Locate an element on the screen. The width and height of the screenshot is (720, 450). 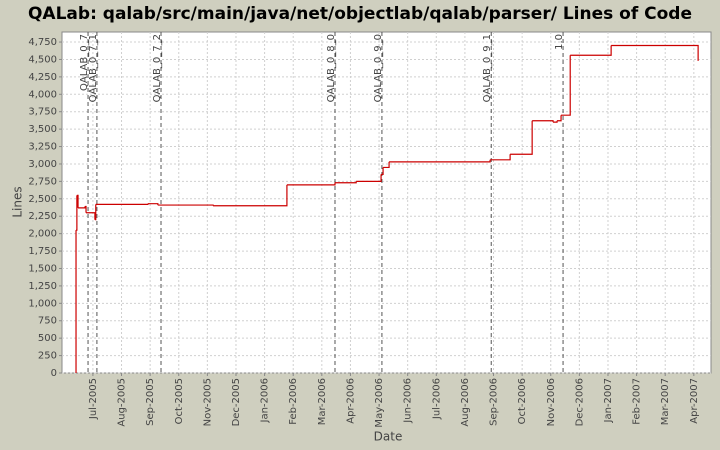
marker-label: QALAB_0_9_0 is located at coordinates (378, 68).